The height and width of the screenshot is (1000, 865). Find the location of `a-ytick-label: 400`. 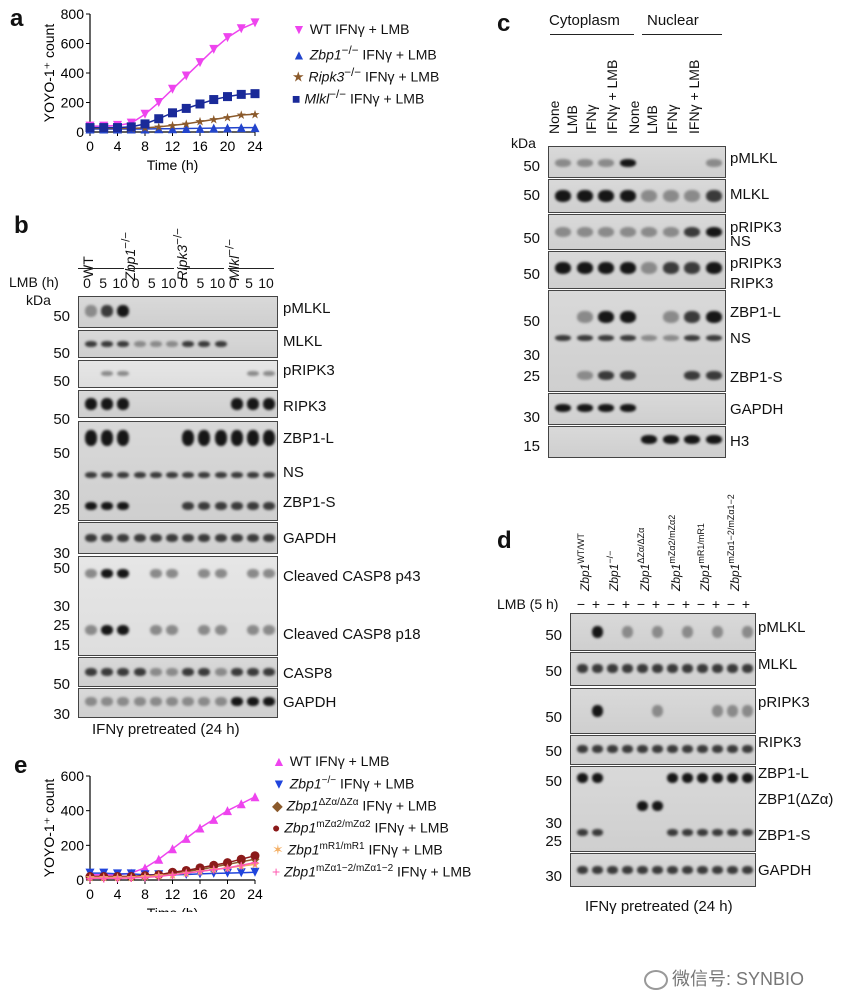

a-ytick-label: 400 is located at coordinates (73, 73).